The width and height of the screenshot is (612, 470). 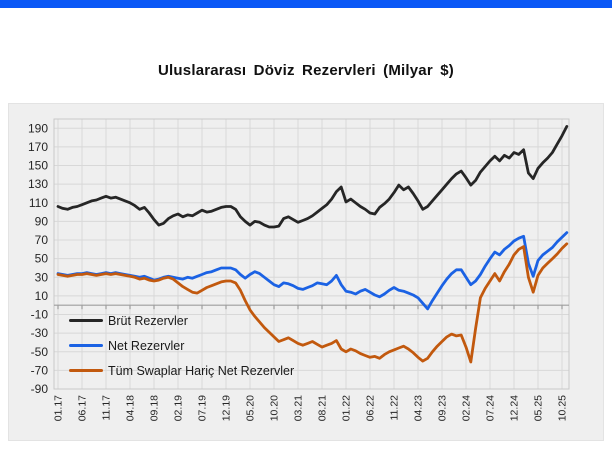 What do you see at coordinates (306, 70) in the screenshot?
I see `chart-title: Uluslararası Döviz Rezervleri (Milyar $)` at bounding box center [306, 70].